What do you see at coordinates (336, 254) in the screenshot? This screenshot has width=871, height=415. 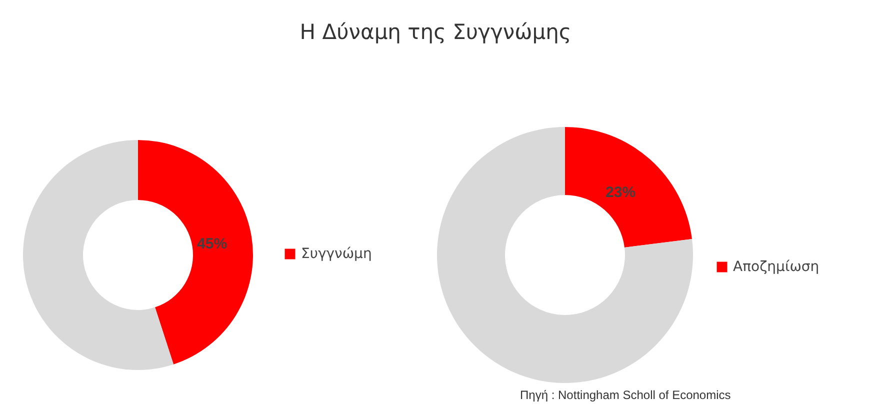 I see `legend-label: Συγγνώμη` at bounding box center [336, 254].